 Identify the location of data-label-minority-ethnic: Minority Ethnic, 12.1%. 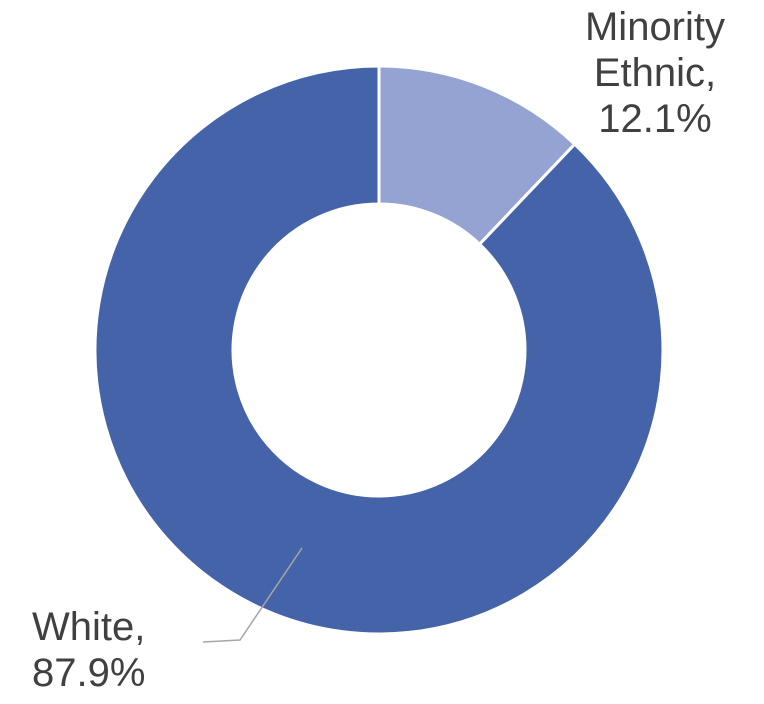
(655, 73).